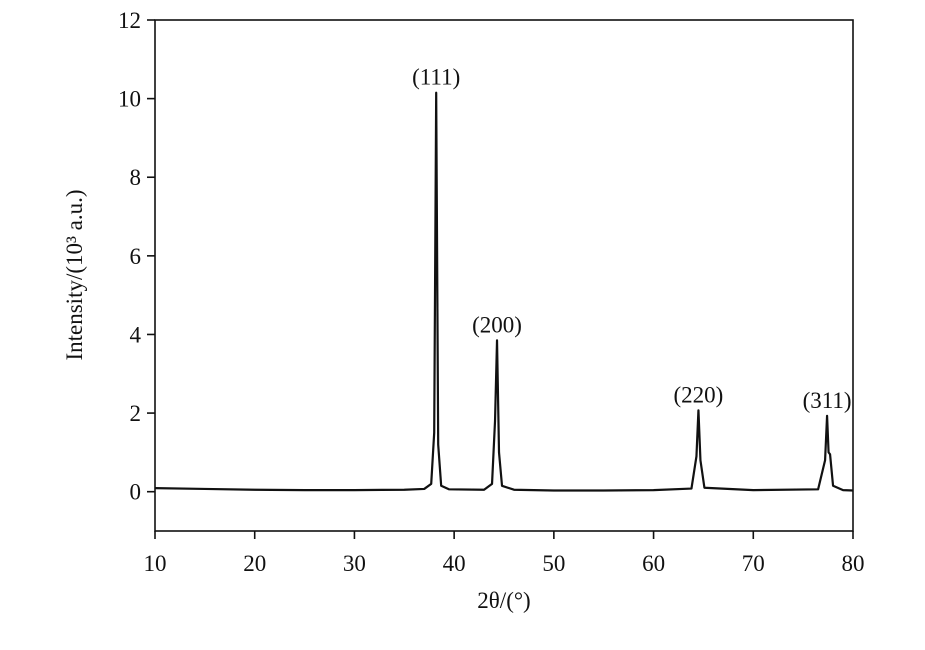 The image size is (925, 650). I want to click on x-tick-label: 50, so click(553, 563).